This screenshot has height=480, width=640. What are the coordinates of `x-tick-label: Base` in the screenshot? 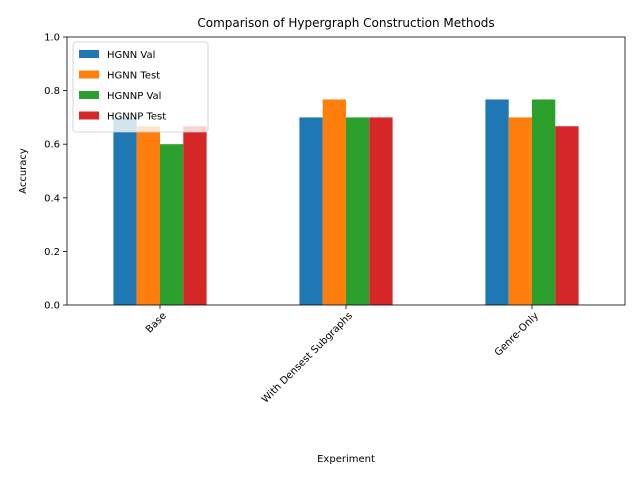 It's located at (156, 323).